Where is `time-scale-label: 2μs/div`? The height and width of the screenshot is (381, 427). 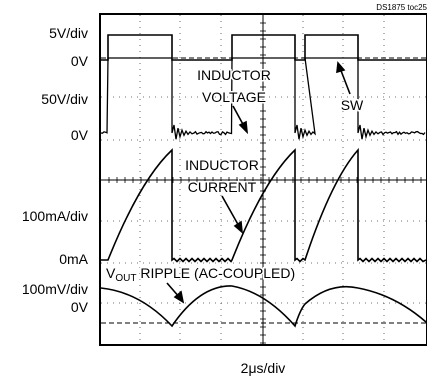 time-scale-label: 2μs/div is located at coordinates (263, 368).